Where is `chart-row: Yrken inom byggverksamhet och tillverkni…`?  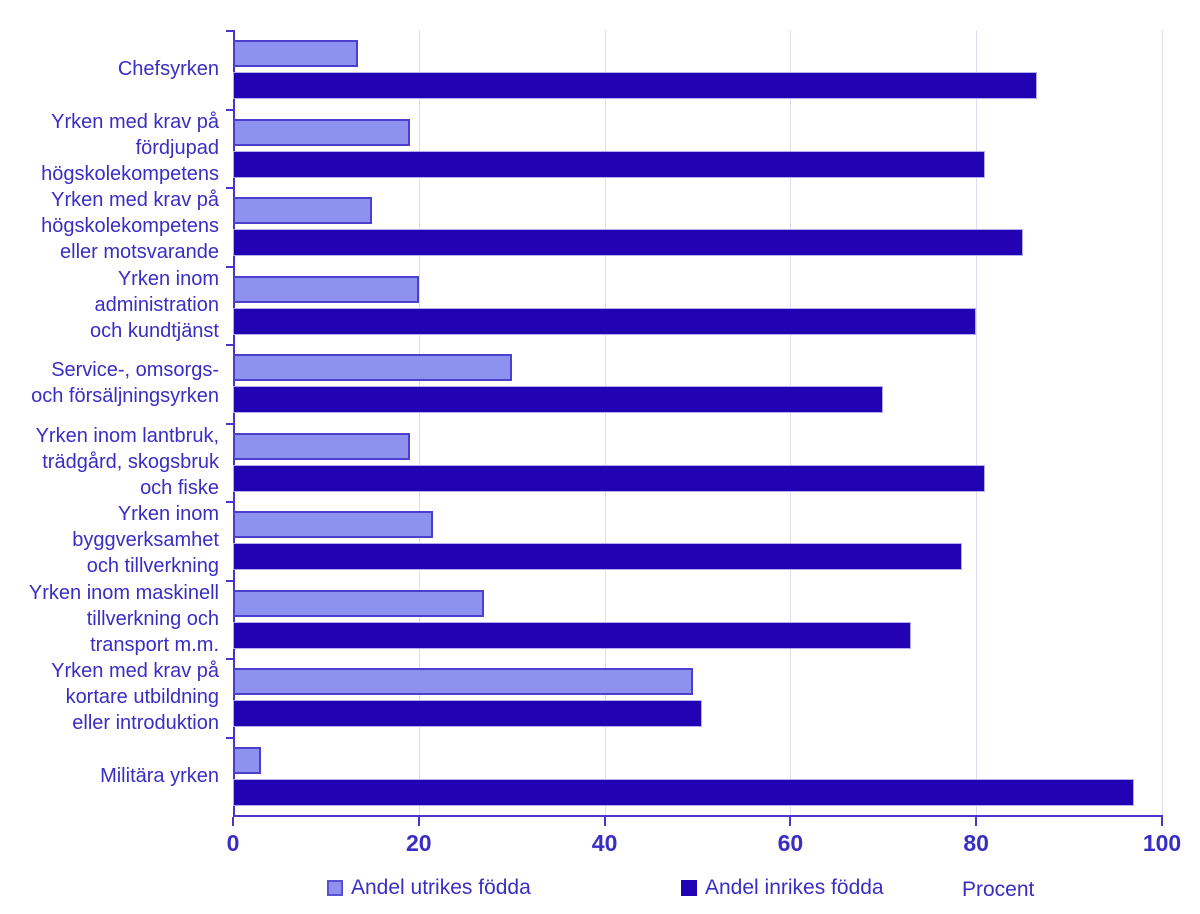 chart-row: Yrken inom byggverksamhet och tillverkni… is located at coordinates (581, 540).